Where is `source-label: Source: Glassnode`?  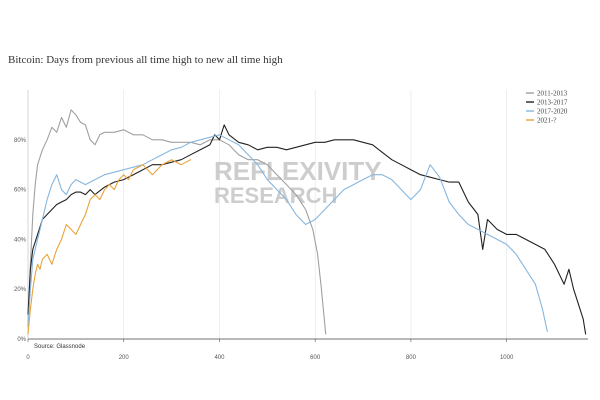 source-label: Source: Glassnode is located at coordinates (60, 347).